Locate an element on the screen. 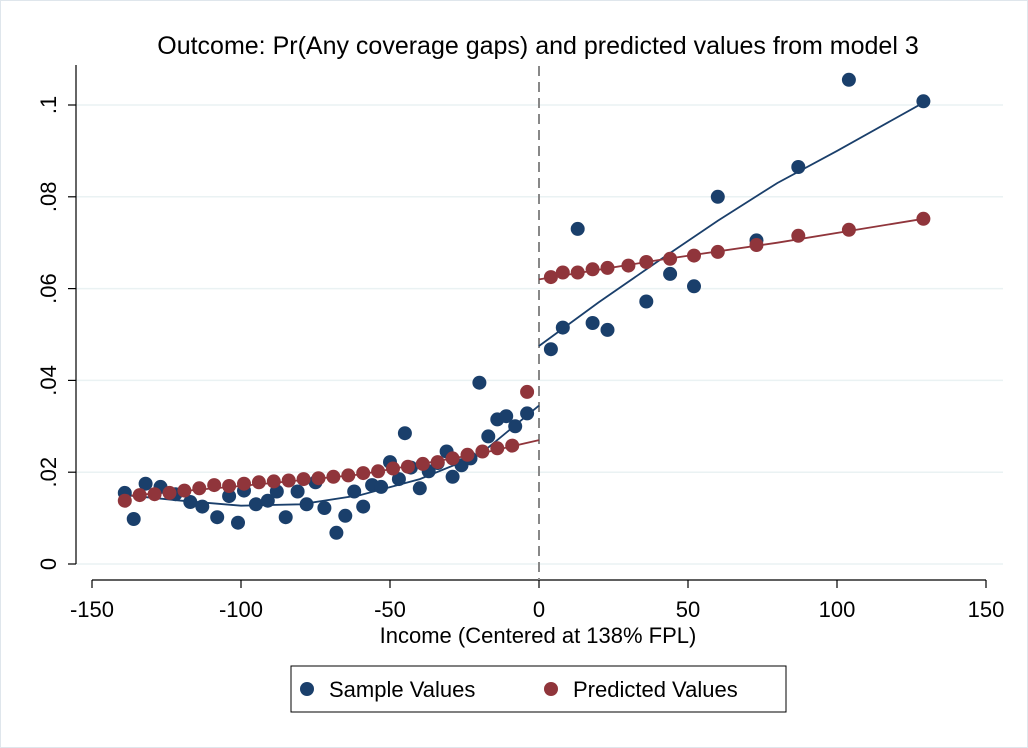  x-axis-label: Income (Centered at 138% FPL) is located at coordinates (538, 635).